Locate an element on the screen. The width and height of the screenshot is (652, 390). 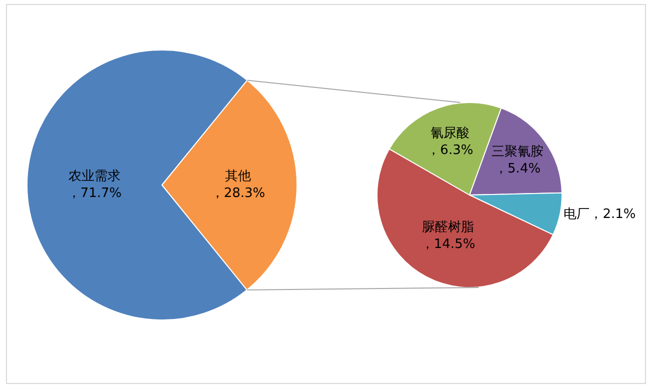
data-label: ，5.4% is located at coordinates (517, 168).